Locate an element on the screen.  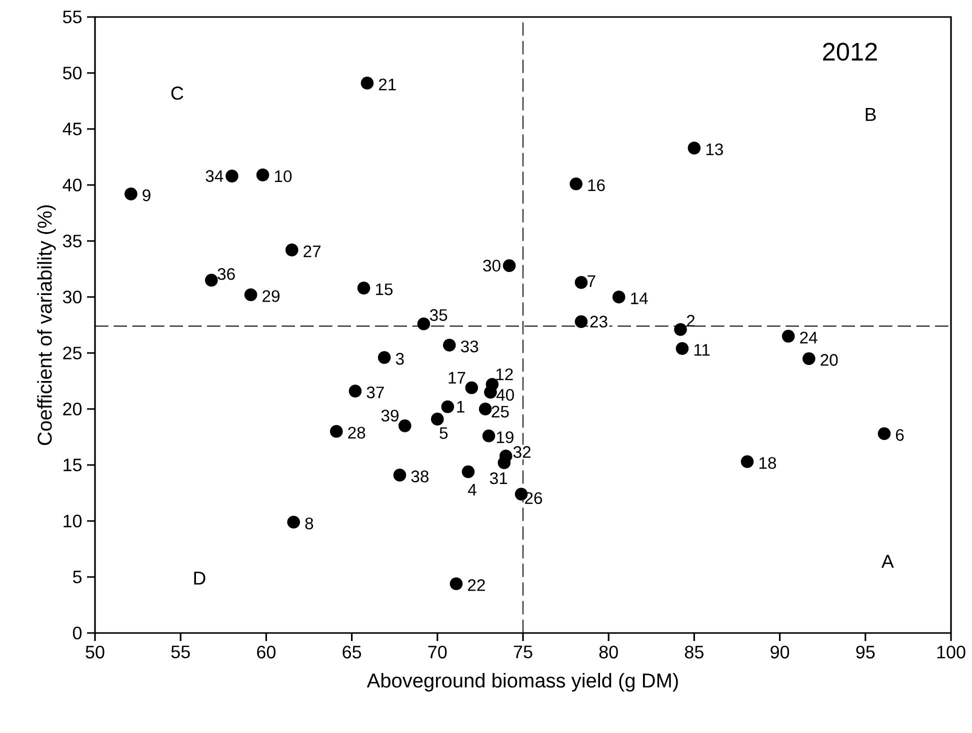
annotation: 4 is located at coordinates (472, 490).